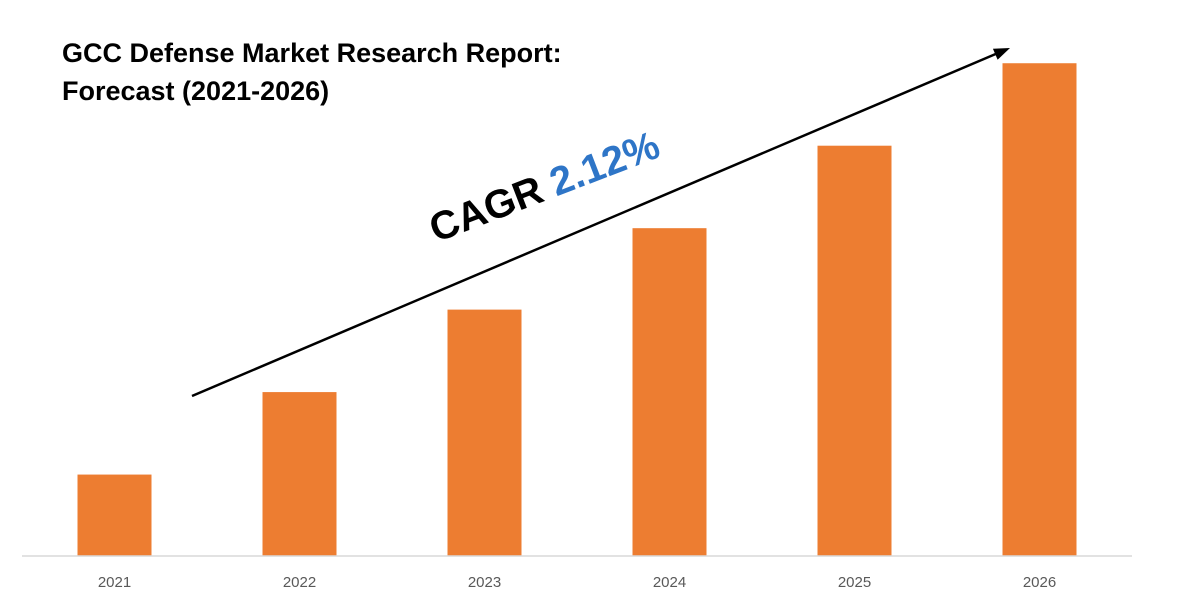 This screenshot has width=1200, height=600. I want to click on x-tick-label-2026: 2026, so click(1039, 582).